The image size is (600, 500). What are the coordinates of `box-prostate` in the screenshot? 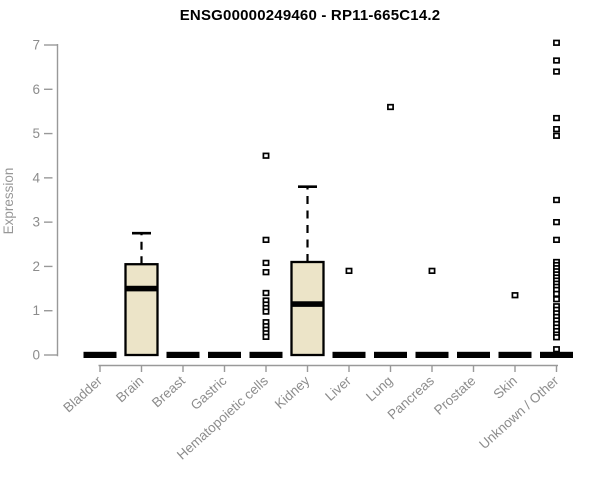 It's located at (473, 354).